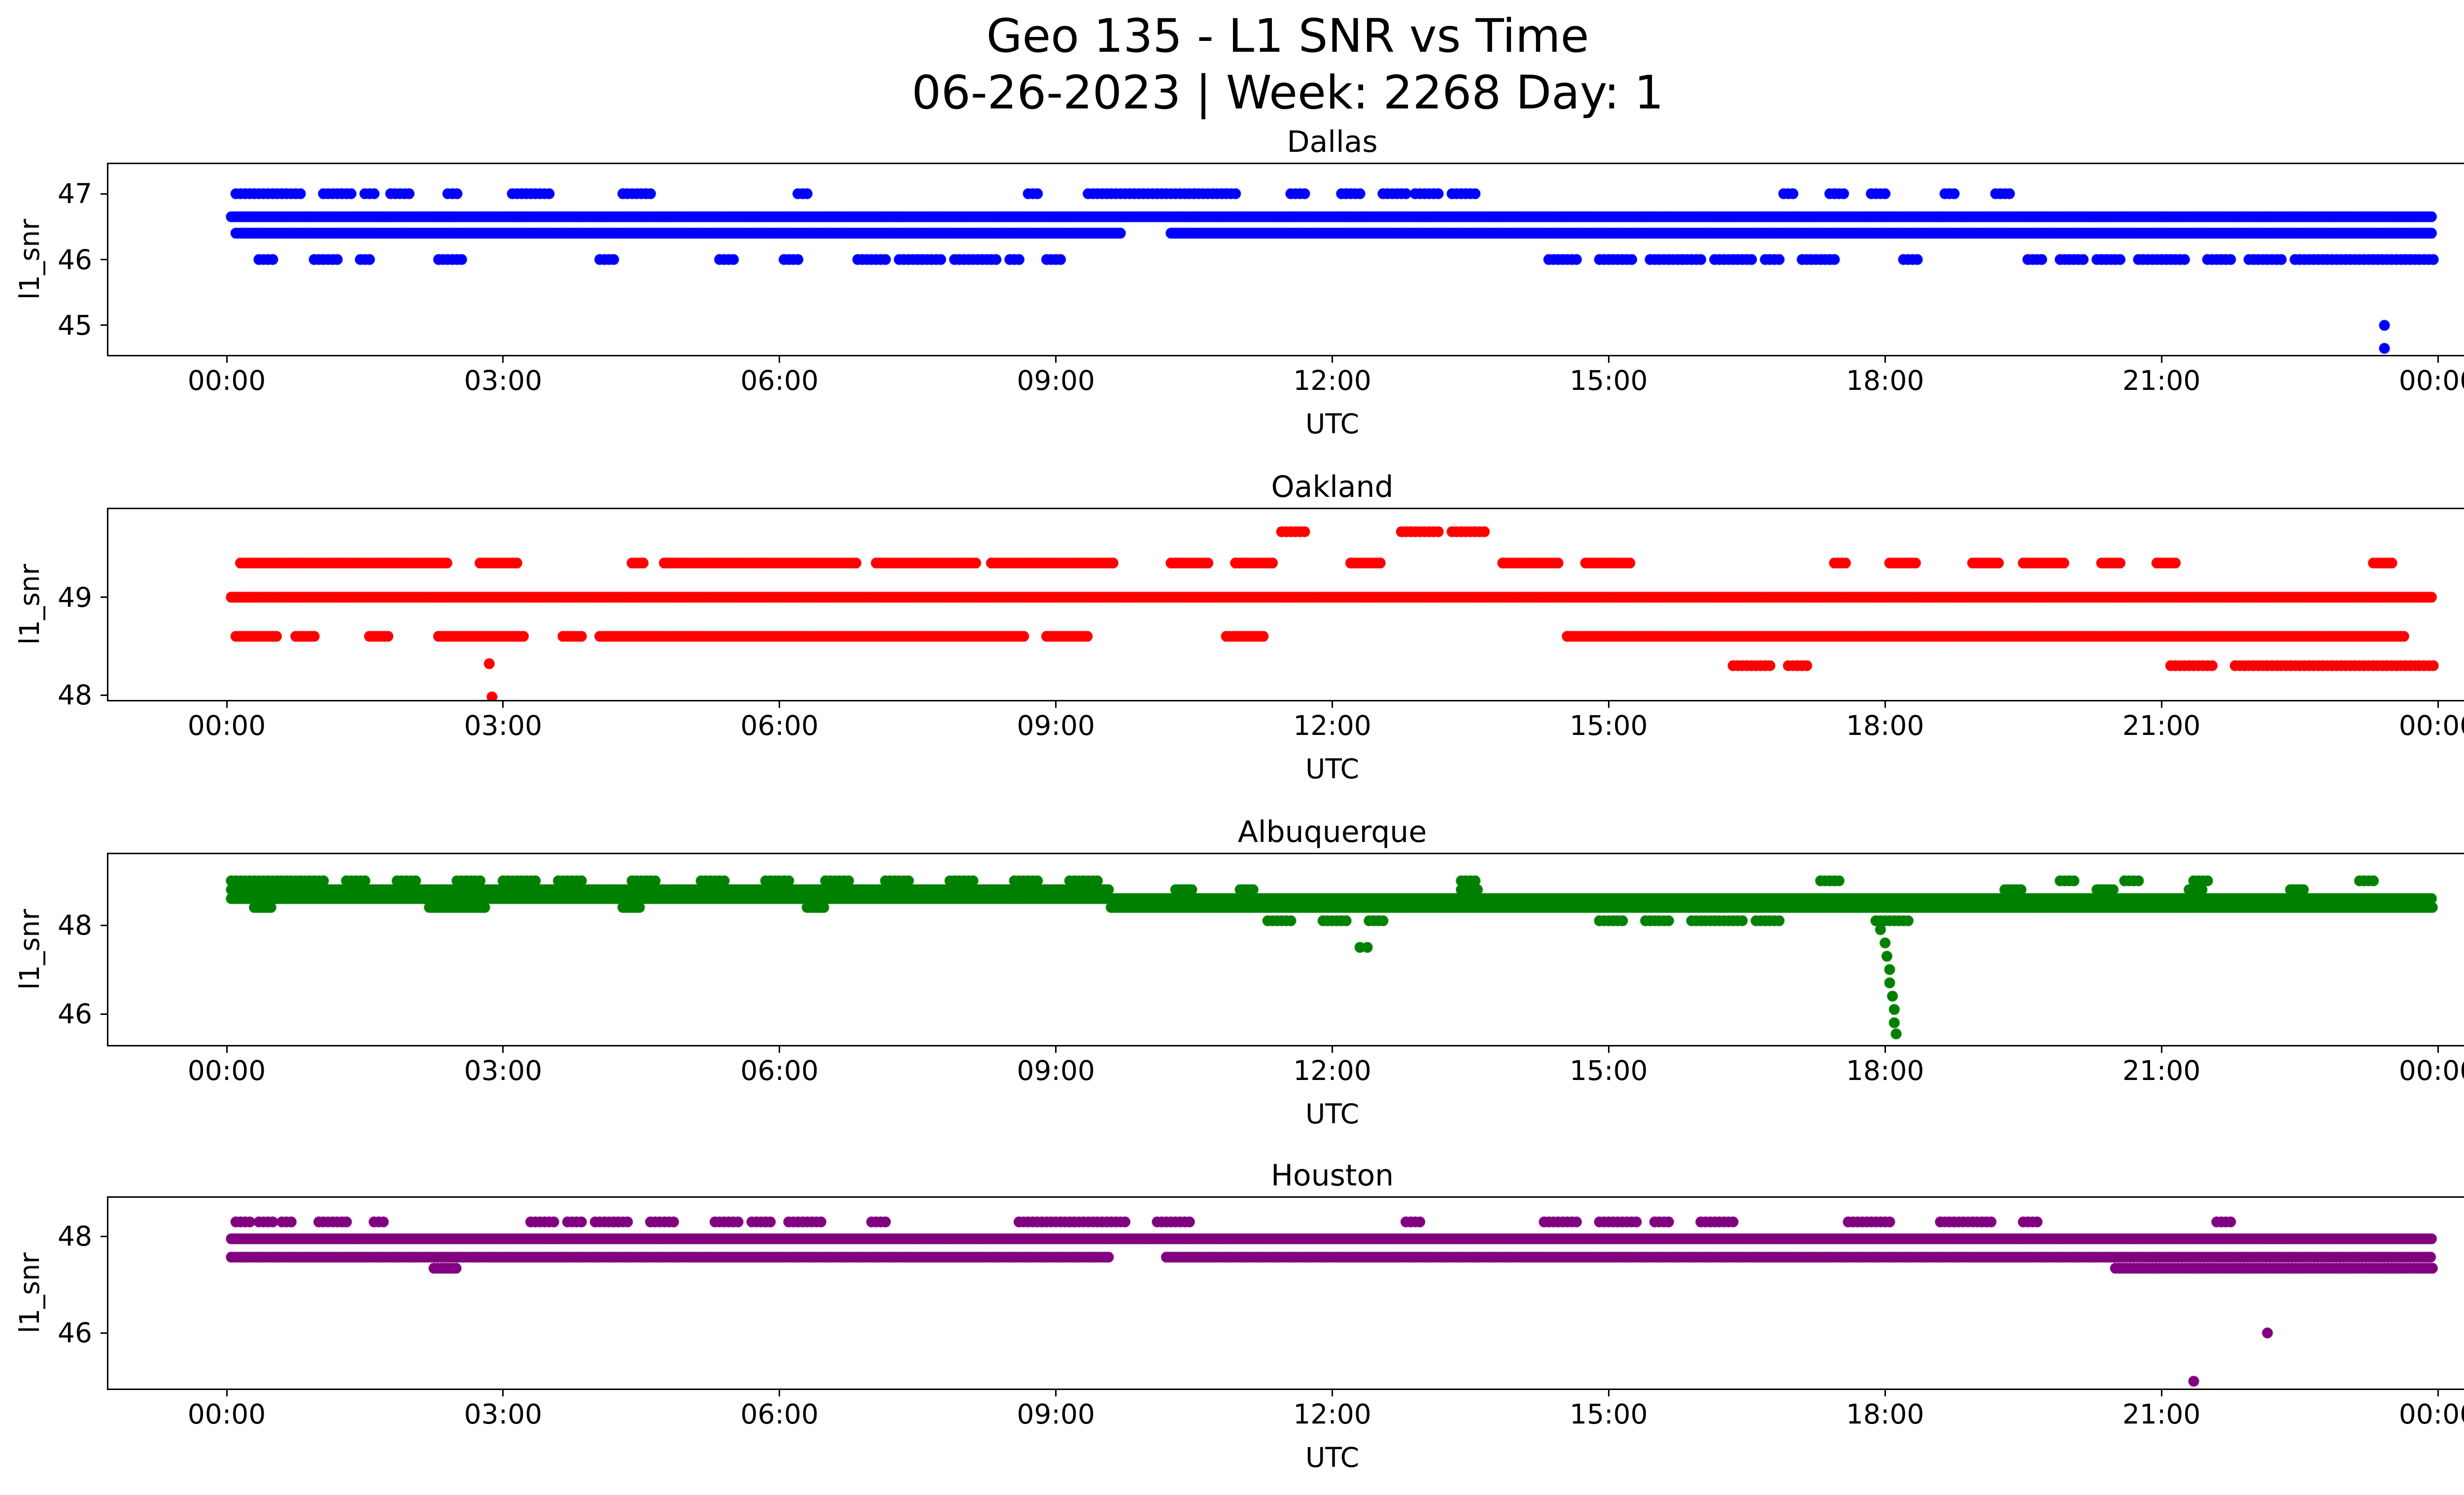  I want to click on subplot-title: Albuquerque, so click(1332, 832).